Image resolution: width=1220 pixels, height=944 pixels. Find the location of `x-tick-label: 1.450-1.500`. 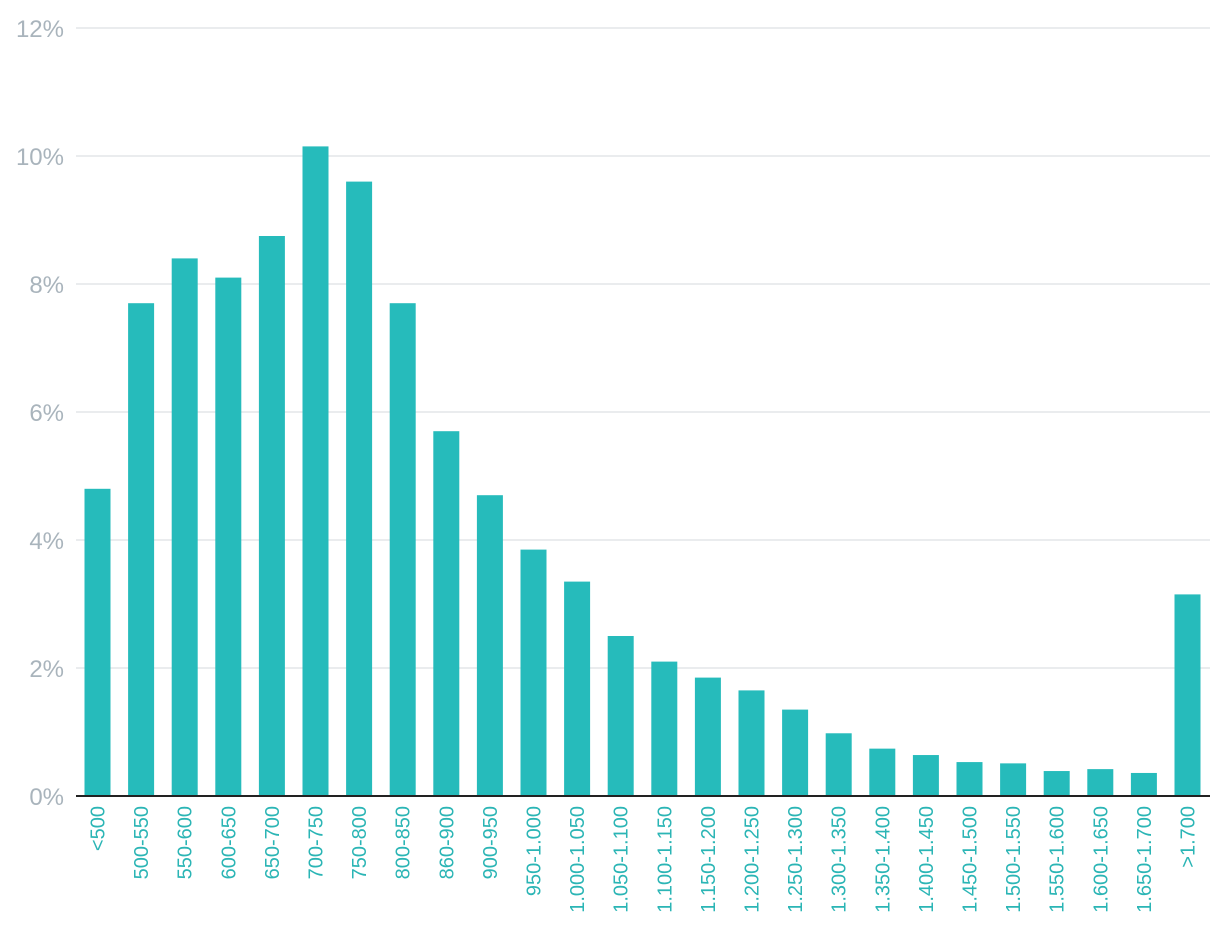

x-tick-label: 1.450-1.500 is located at coordinates (971, 859).